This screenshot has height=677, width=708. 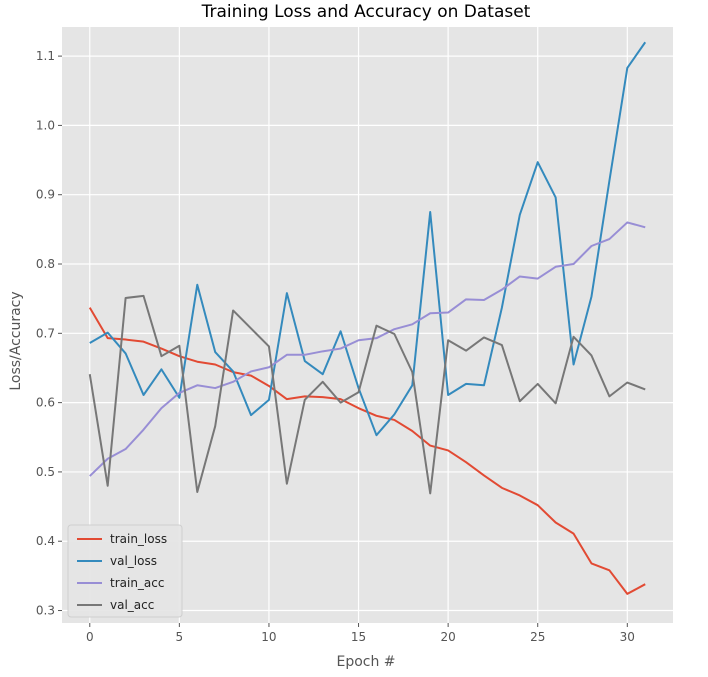 What do you see at coordinates (45, 264) in the screenshot?
I see `y-tick-label: 0.8` at bounding box center [45, 264].